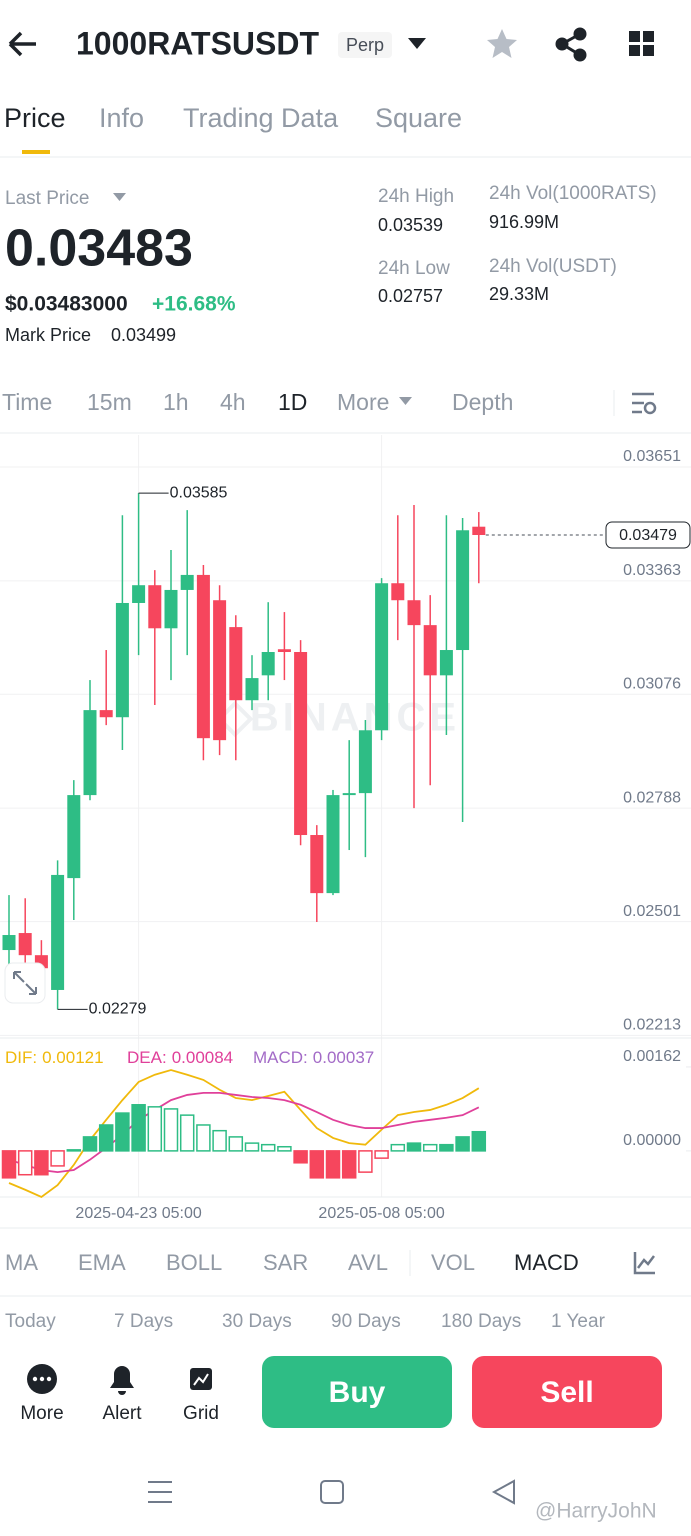  Describe the element at coordinates (42, 1379) in the screenshot. I see `more-icon` at that location.